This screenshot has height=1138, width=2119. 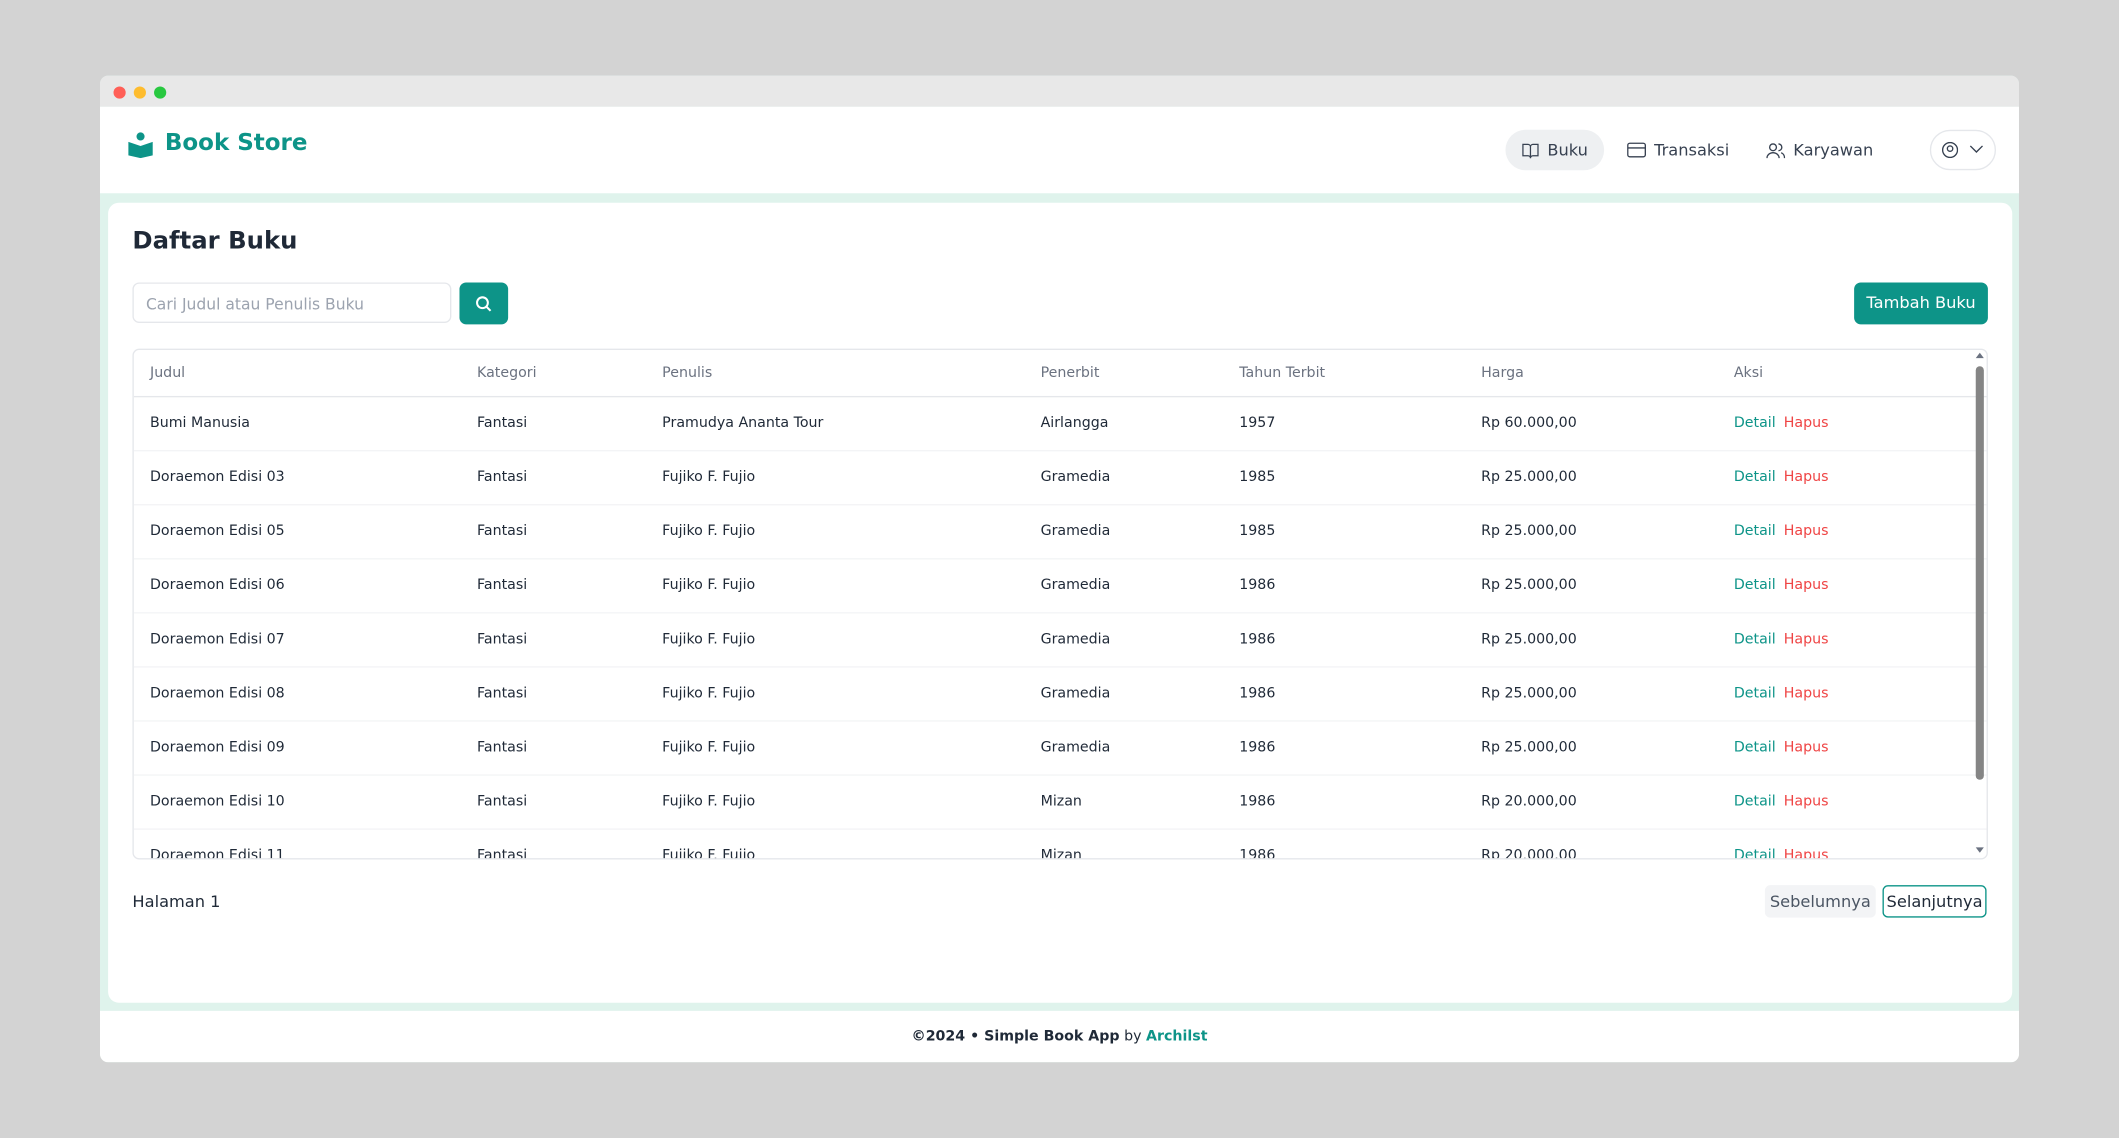 I want to click on table-cell: Doraemon Edisi 06, so click(x=217, y=585).